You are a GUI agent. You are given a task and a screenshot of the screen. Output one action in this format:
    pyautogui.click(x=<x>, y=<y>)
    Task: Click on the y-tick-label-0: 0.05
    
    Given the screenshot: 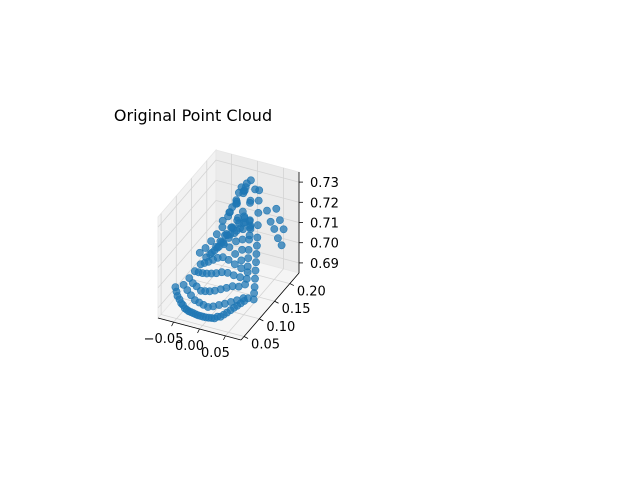 What is the action you would take?
    pyautogui.click(x=265, y=344)
    